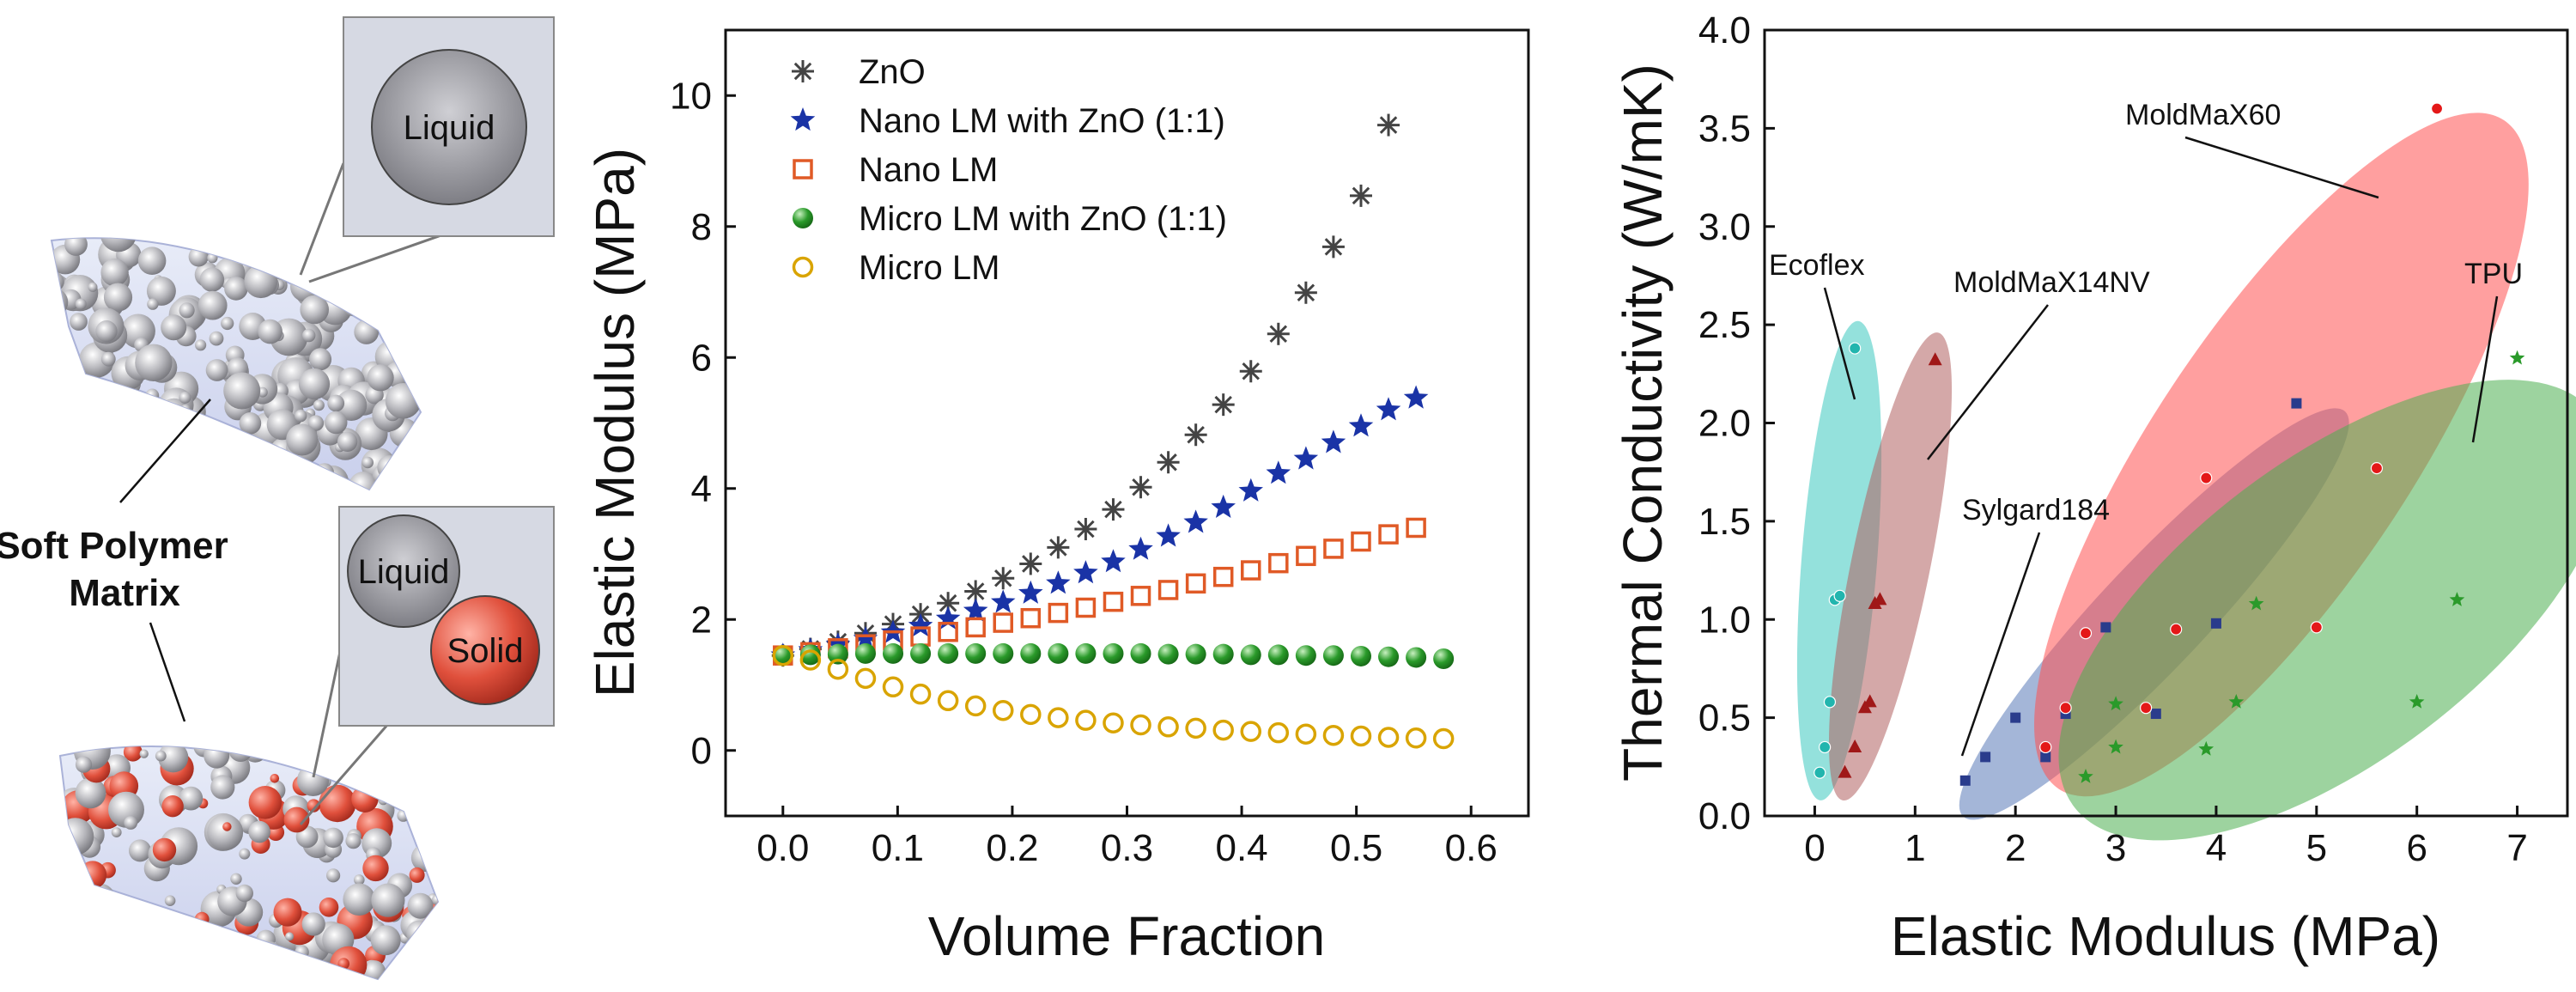 The image size is (2576, 992). Describe the element at coordinates (1356, 848) in the screenshot. I see `x-tick-label: 0.5` at that location.